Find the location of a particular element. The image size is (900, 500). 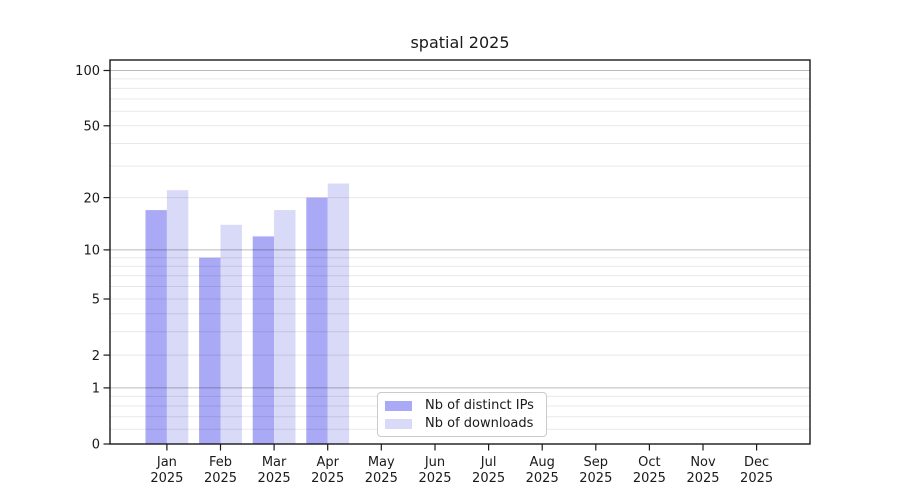

x-tick-label-month: May is located at coordinates (381, 462).